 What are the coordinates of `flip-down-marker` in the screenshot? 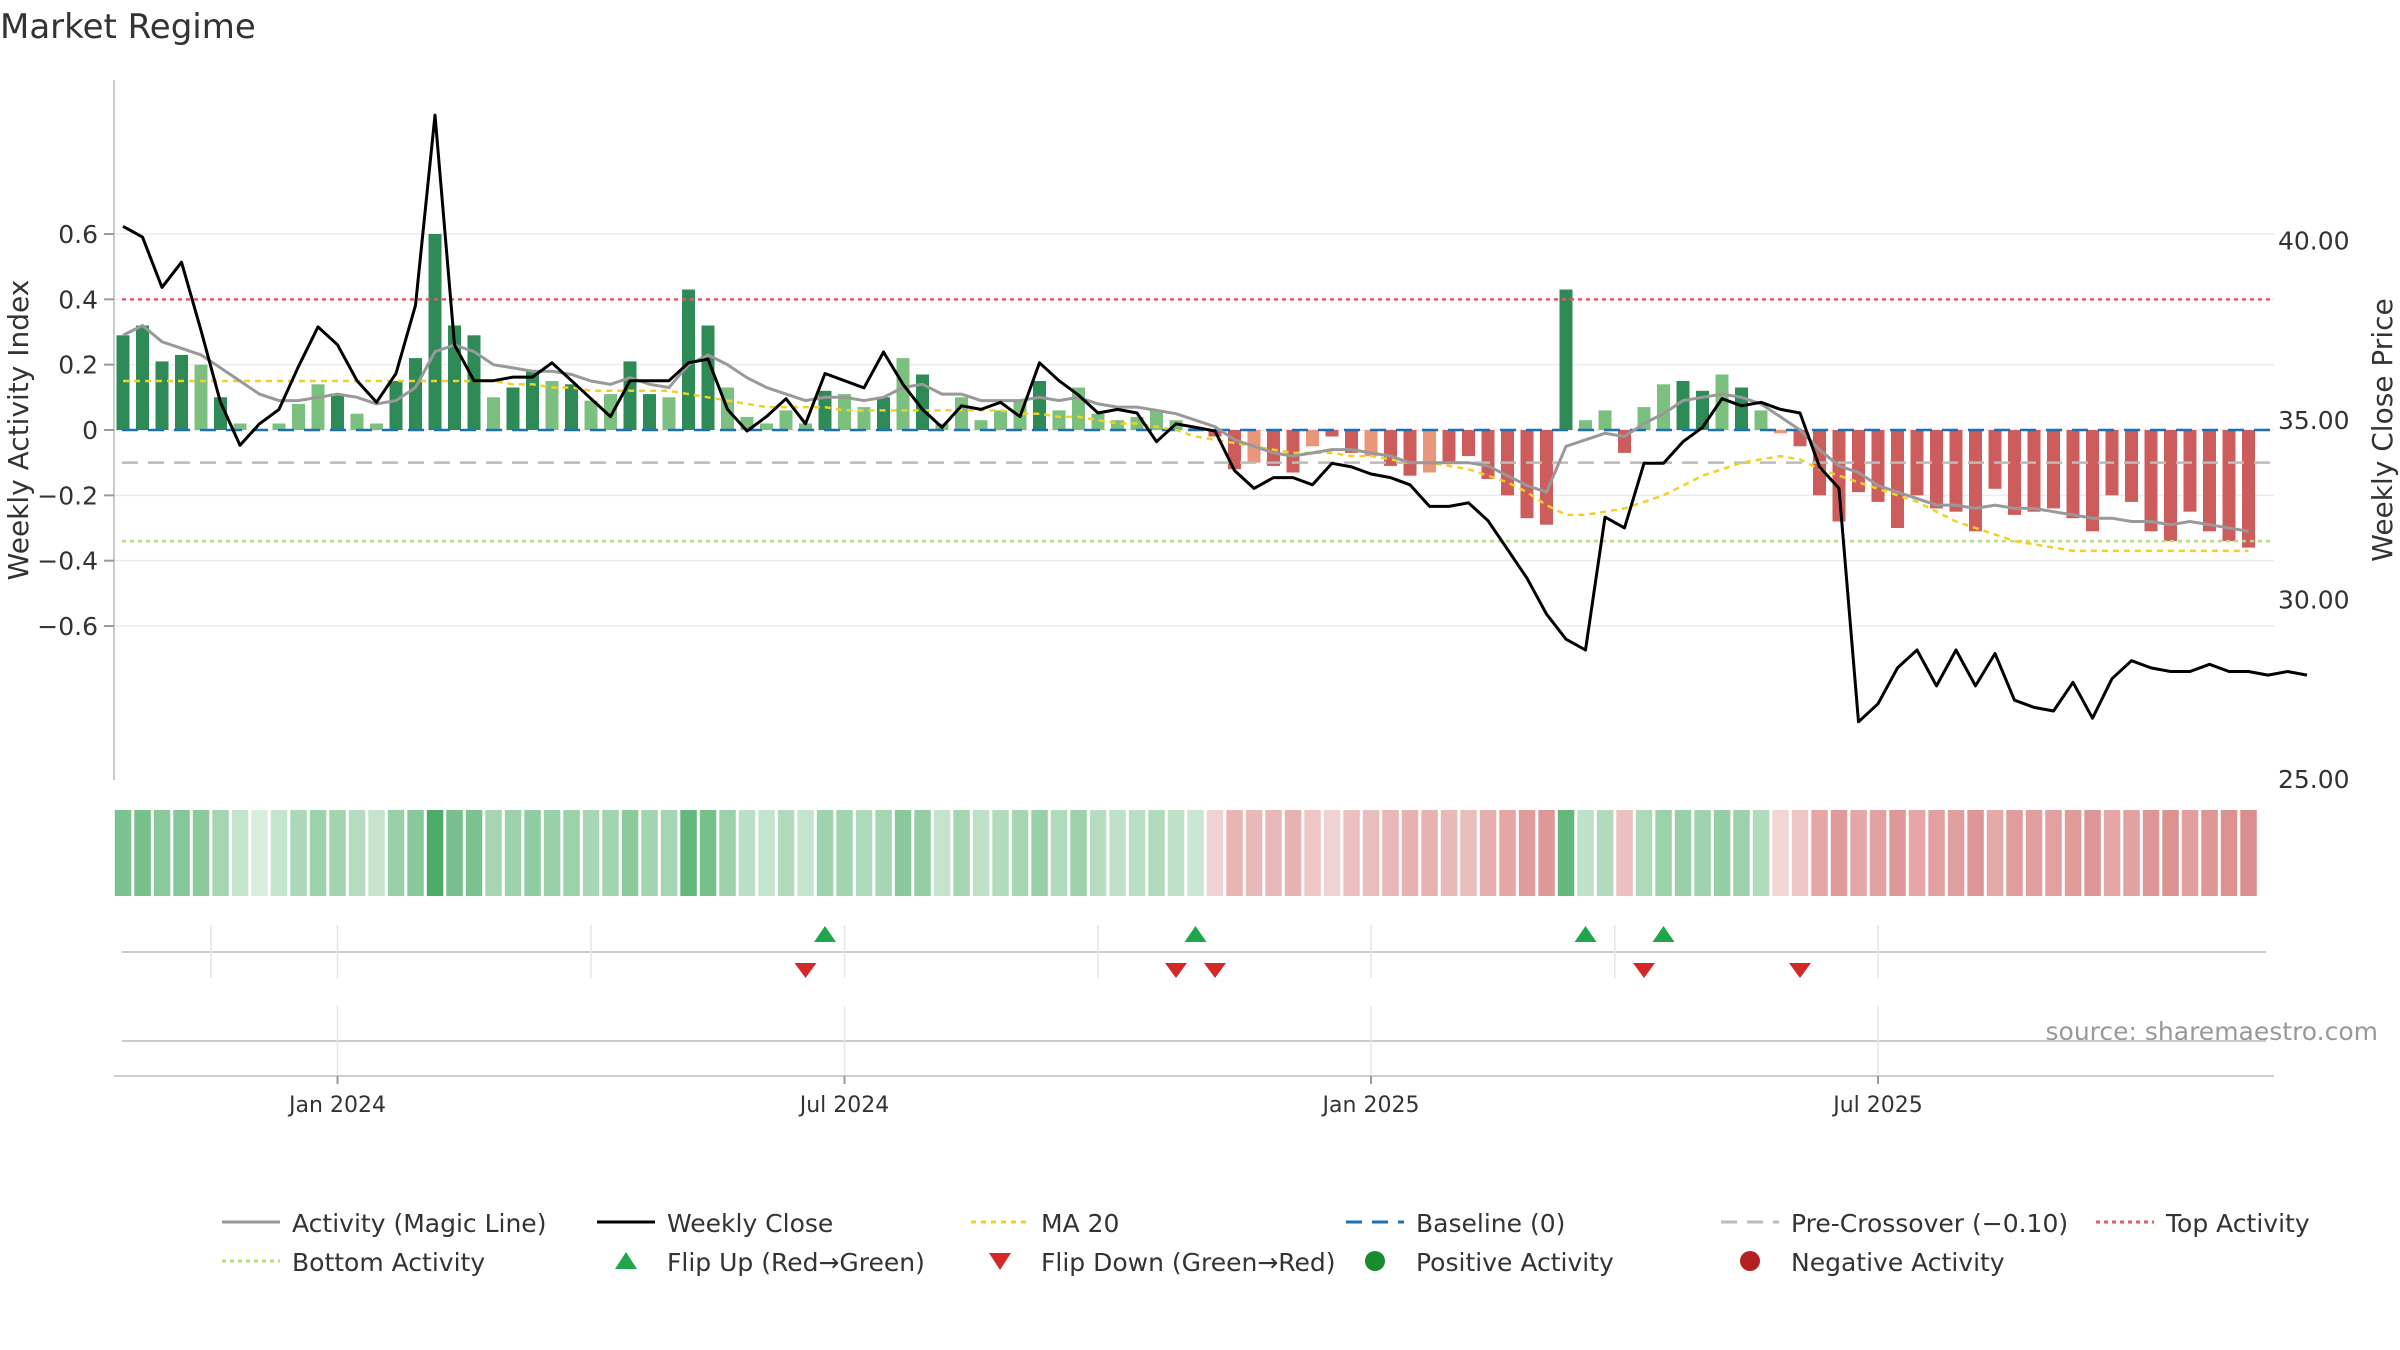 It's located at (1644, 970).